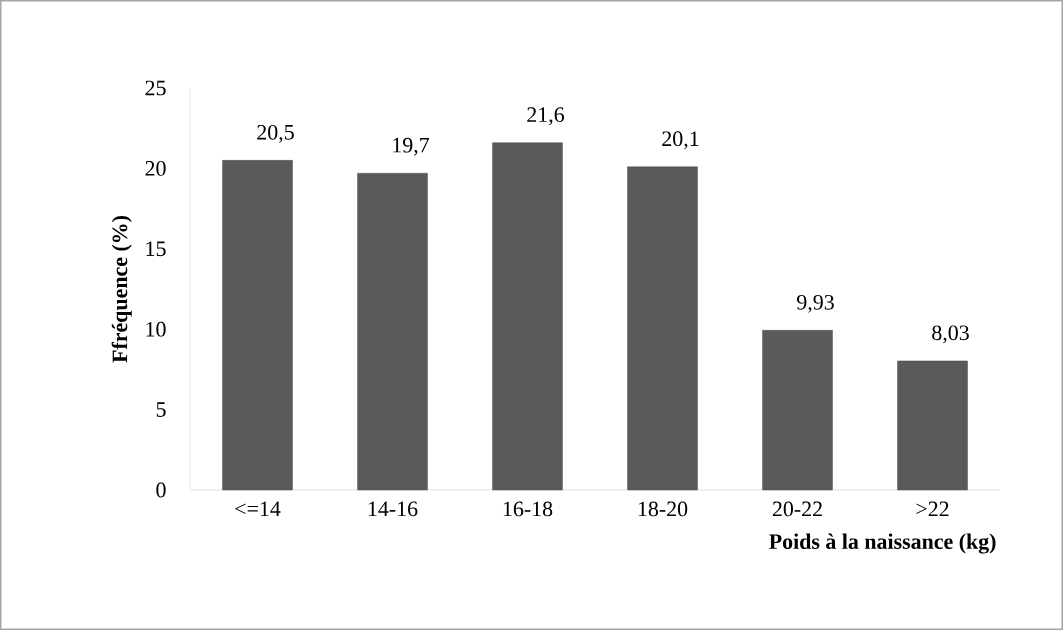 This screenshot has width=1063, height=630. What do you see at coordinates (680, 140) in the screenshot?
I see `data-label: 20,1` at bounding box center [680, 140].